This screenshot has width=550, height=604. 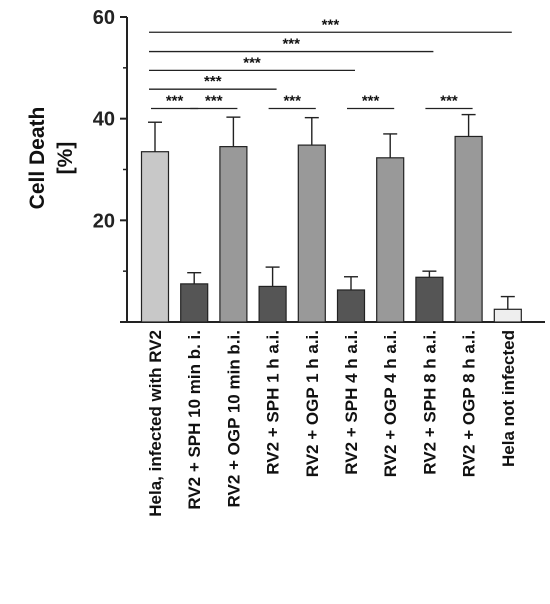 I want to click on y-tick-label: 40, so click(x=104, y=120).